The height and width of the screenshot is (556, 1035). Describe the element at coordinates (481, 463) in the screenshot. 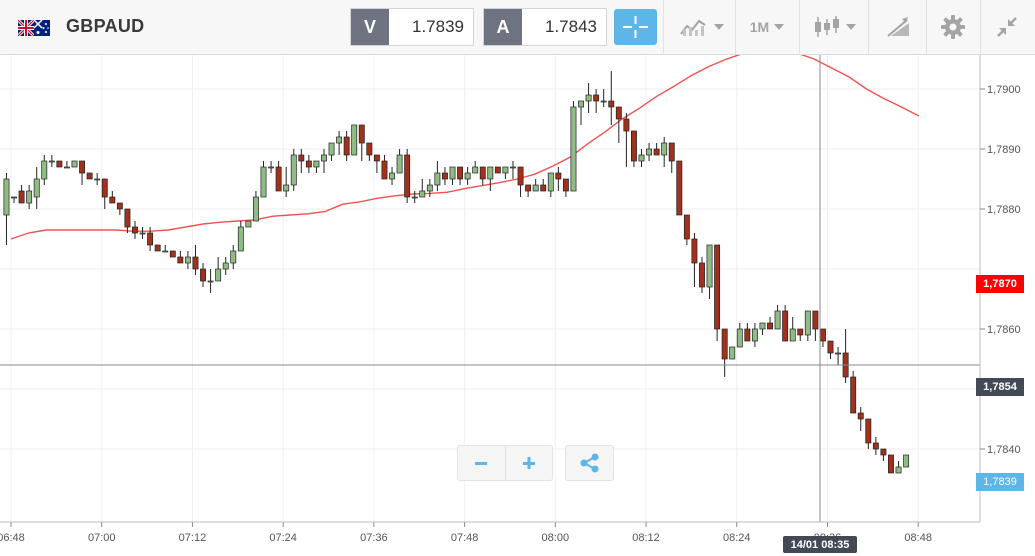

I see `zoom-out-button` at that location.